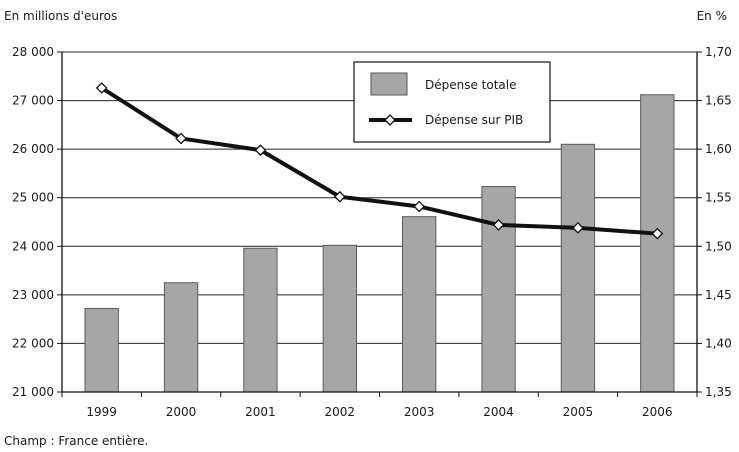 The width and height of the screenshot is (739, 452). What do you see at coordinates (498, 289) in the screenshot?
I see `bar-2004` at bounding box center [498, 289].